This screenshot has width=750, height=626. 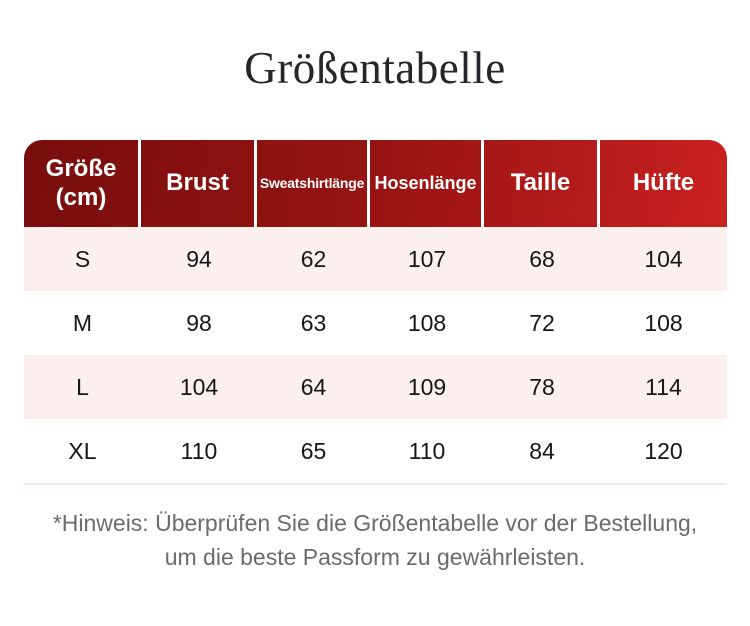 I want to click on value-cell-hosenlaenge: 109, so click(x=427, y=386).